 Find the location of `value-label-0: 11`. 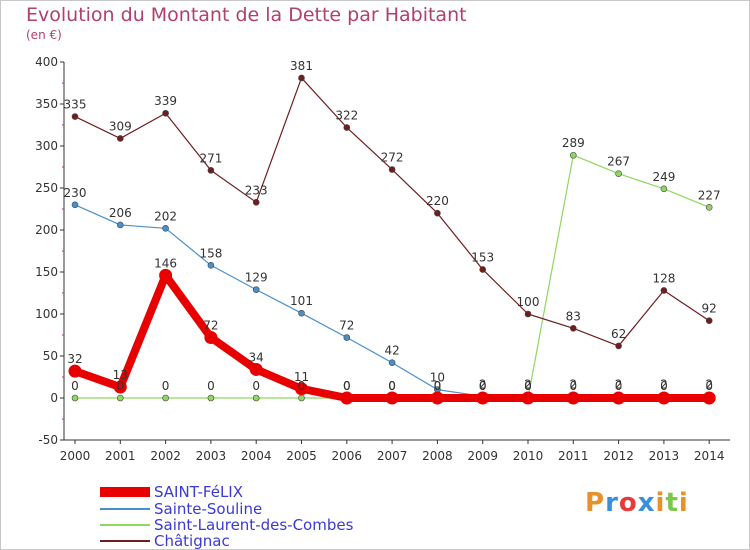

value-label-0: 11 is located at coordinates (301, 377).